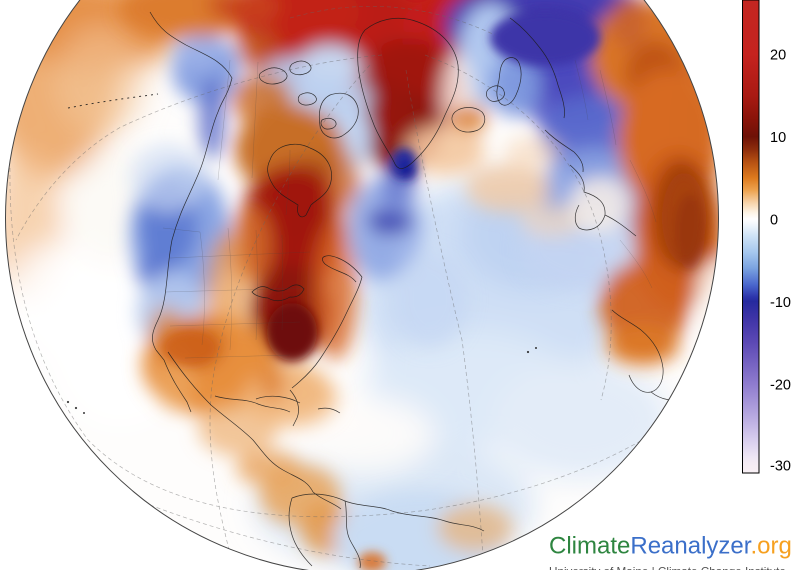 The width and height of the screenshot is (798, 575). Describe the element at coordinates (780, 386) in the screenshot. I see `svg-text: -20` at that location.